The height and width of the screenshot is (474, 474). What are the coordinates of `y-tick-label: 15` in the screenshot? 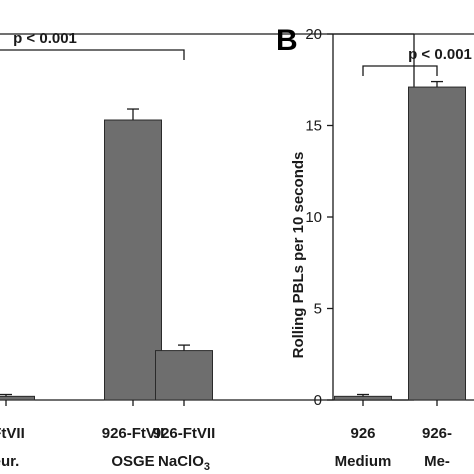 It's located at (313, 126).